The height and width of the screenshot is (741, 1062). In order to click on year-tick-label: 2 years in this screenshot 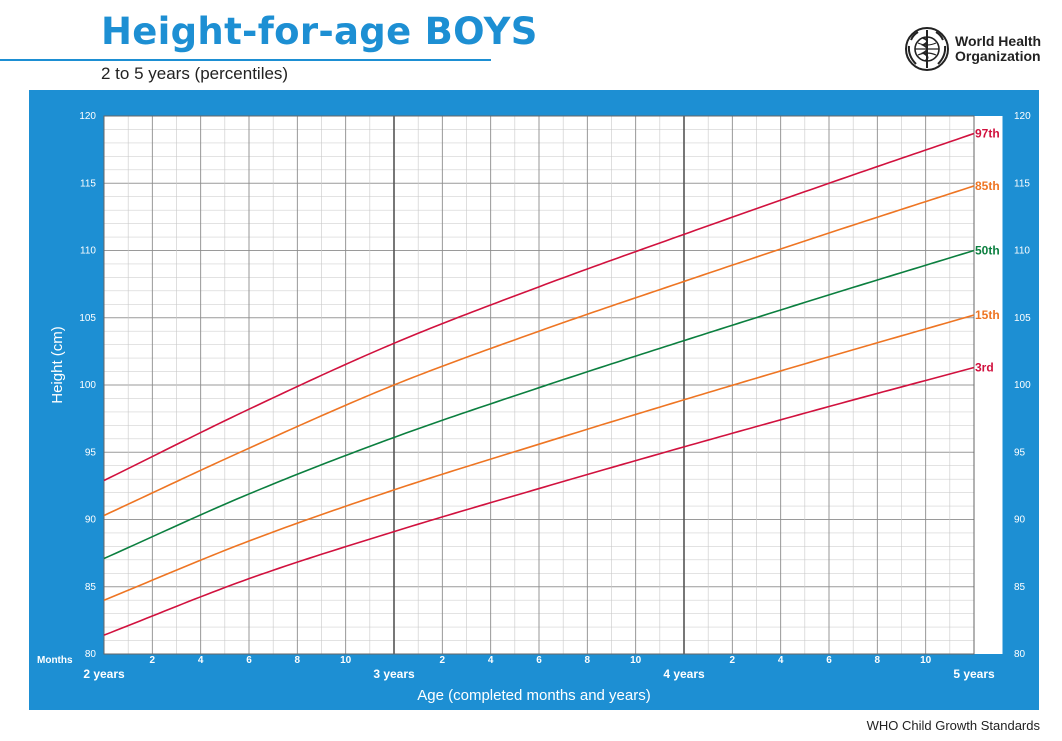, I will do `click(104, 674)`.